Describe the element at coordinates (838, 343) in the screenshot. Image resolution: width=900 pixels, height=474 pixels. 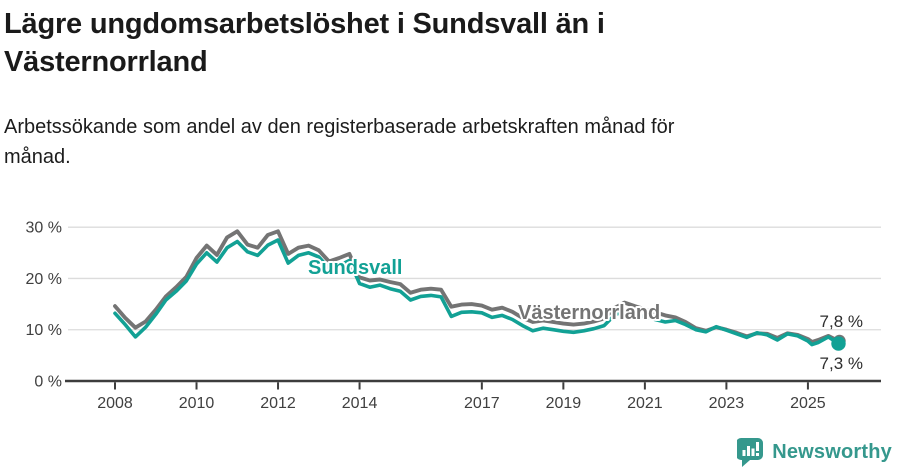
I see `series-end-dot-sundsvall` at that location.